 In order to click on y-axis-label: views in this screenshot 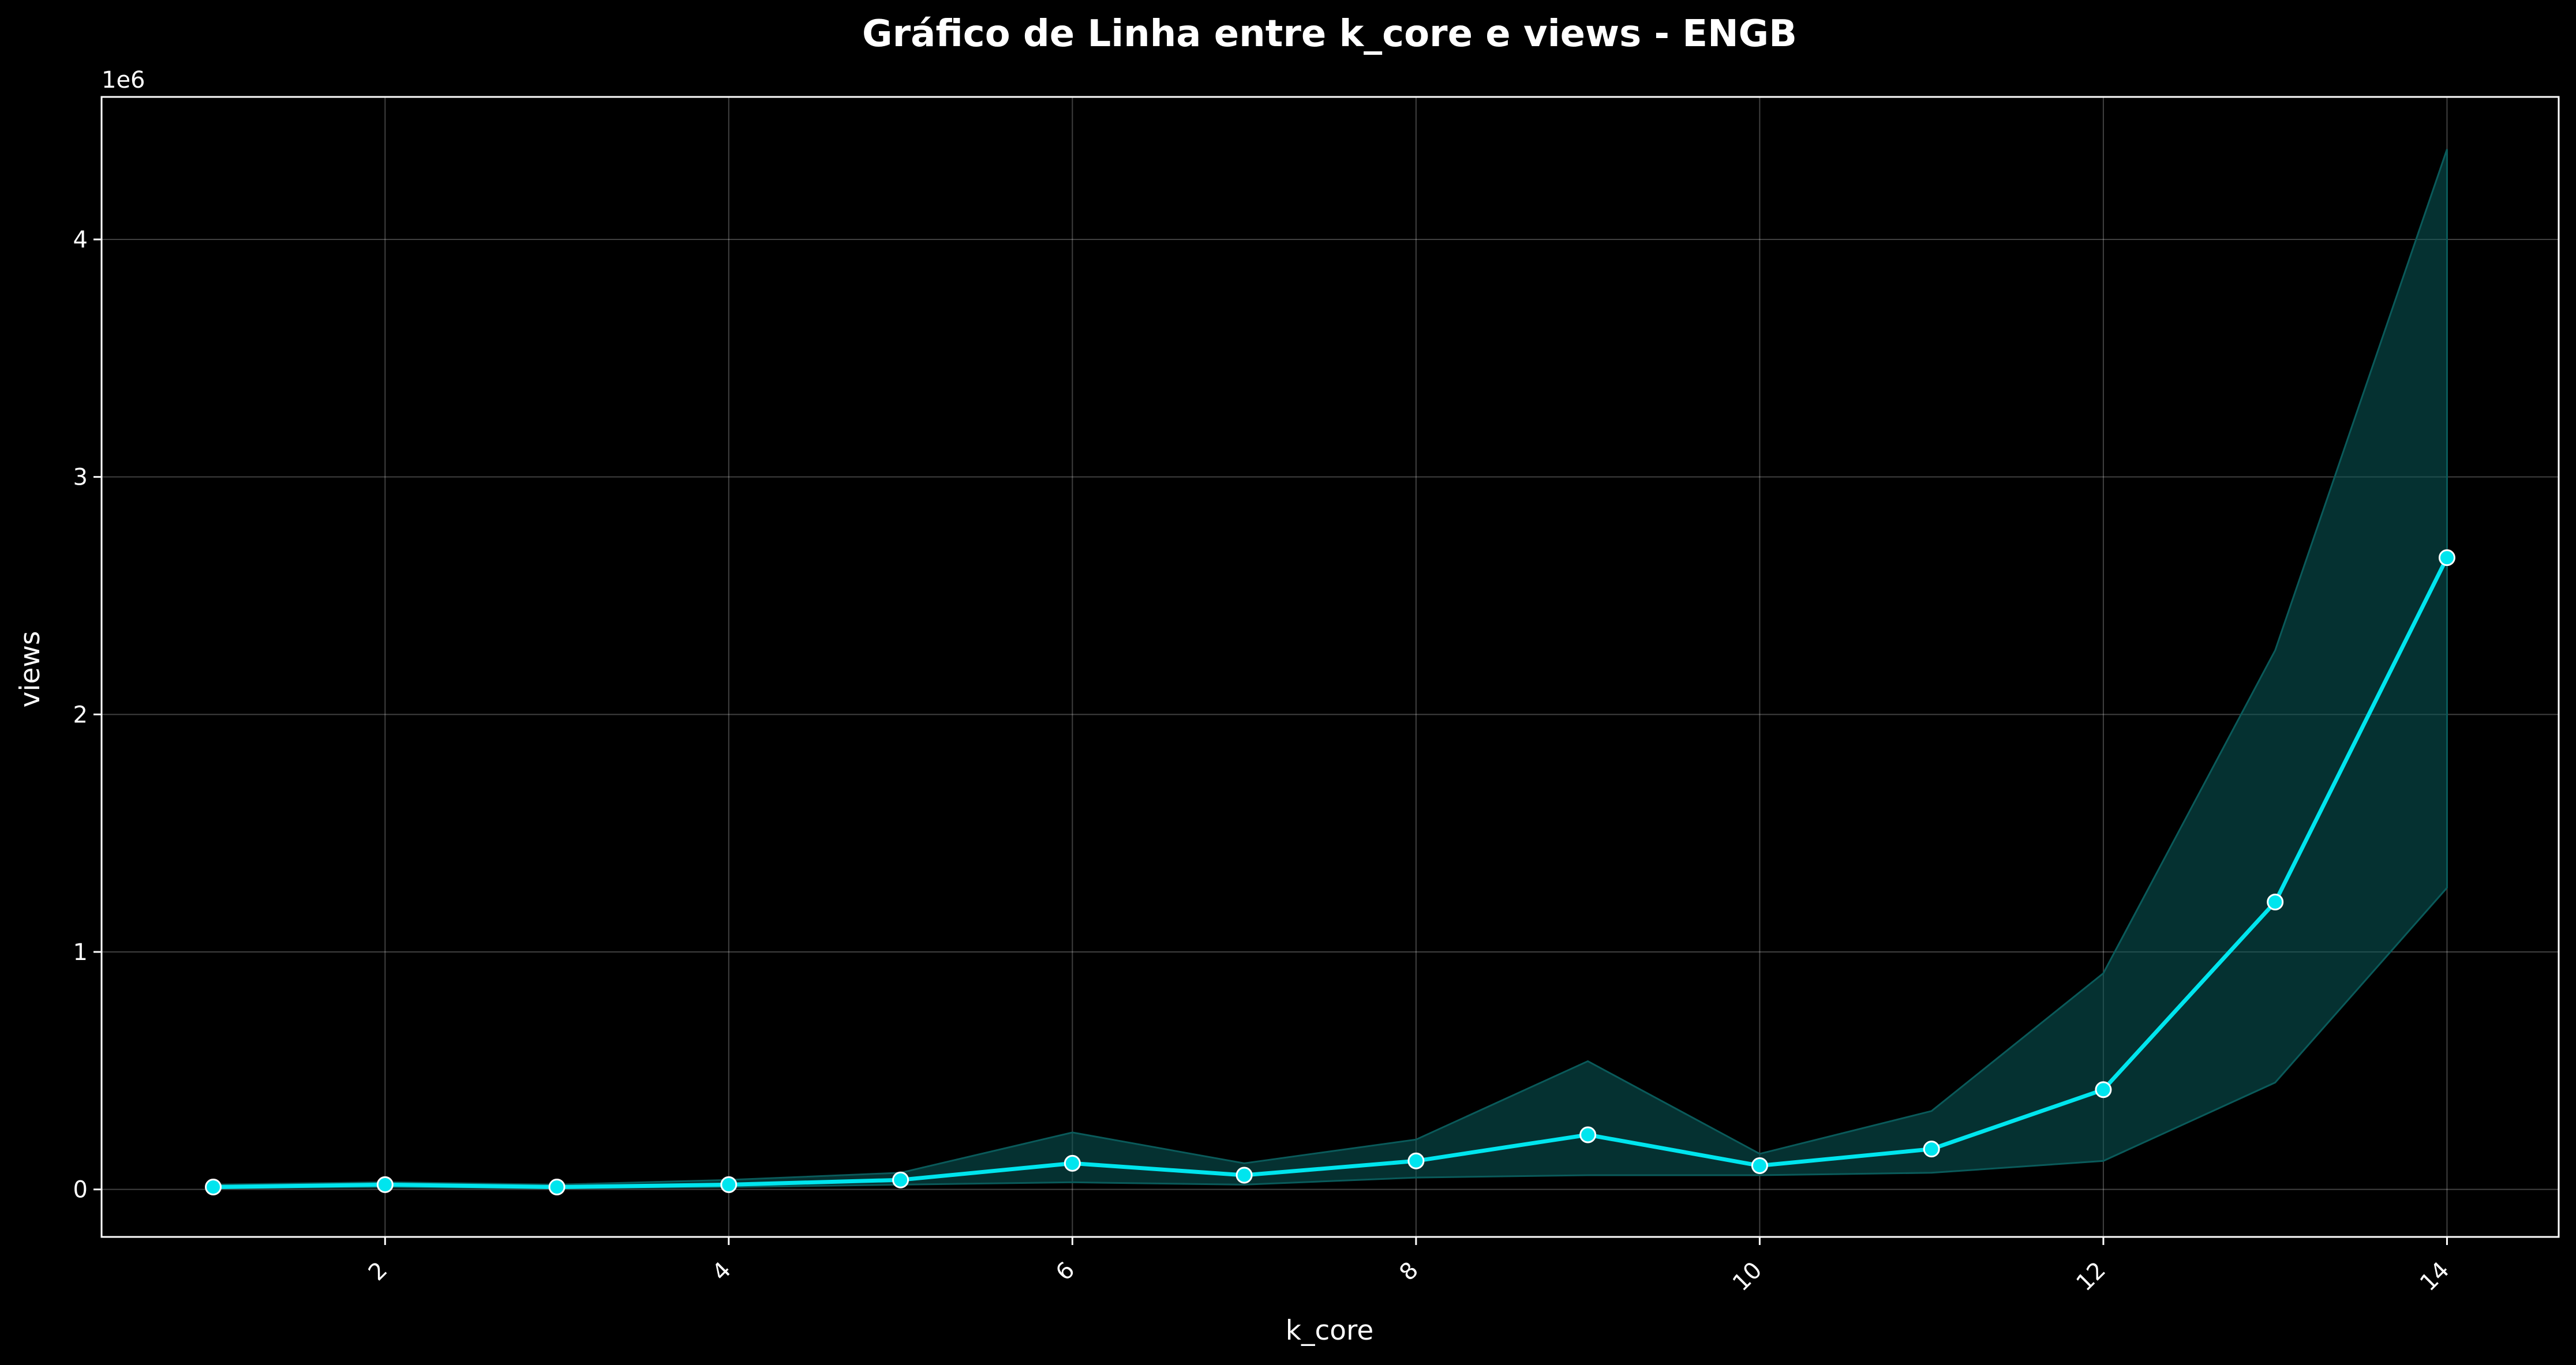, I will do `click(30, 669)`.